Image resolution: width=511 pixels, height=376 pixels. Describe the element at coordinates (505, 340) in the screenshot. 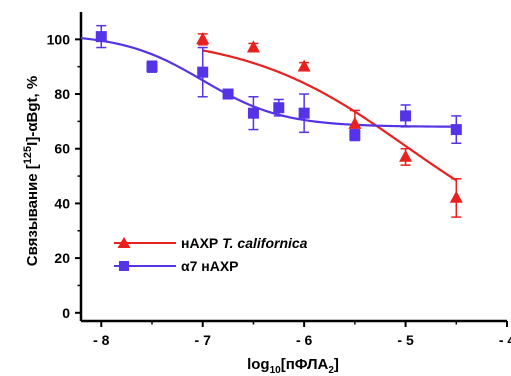

I see `x-tick-label: - 4` at that location.